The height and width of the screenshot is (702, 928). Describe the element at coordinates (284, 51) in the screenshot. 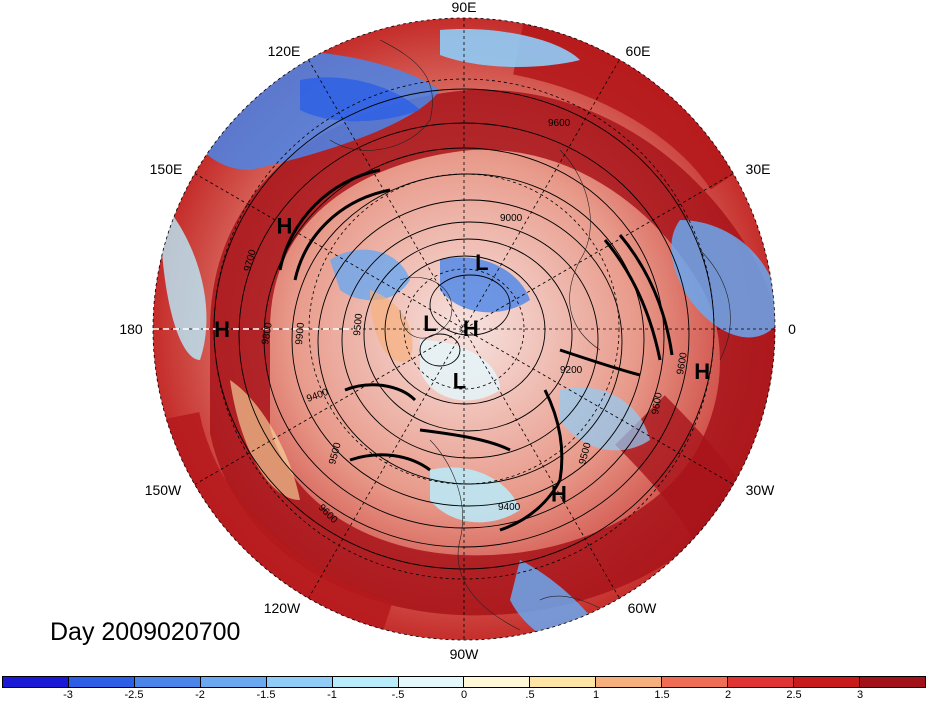

I see `lon-label-120e: 120E` at that location.